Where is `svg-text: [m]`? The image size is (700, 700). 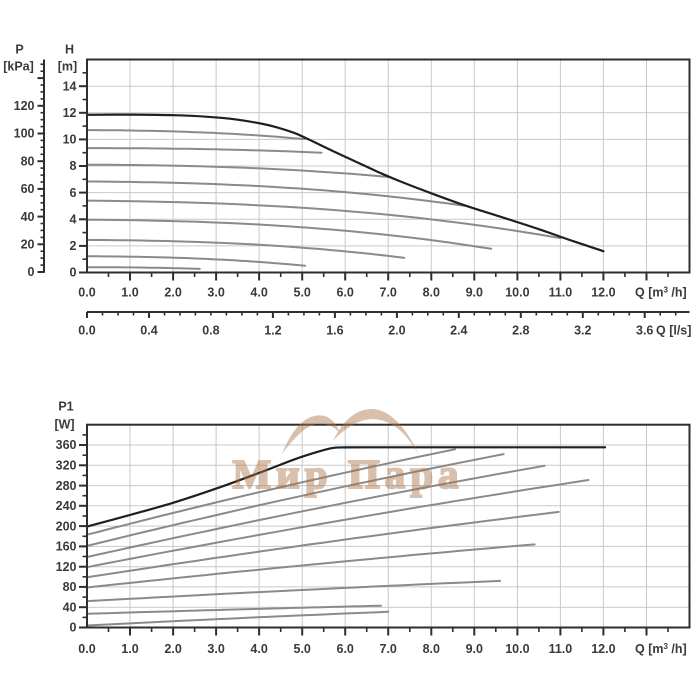
svg-text: [m] is located at coordinates (67, 67).